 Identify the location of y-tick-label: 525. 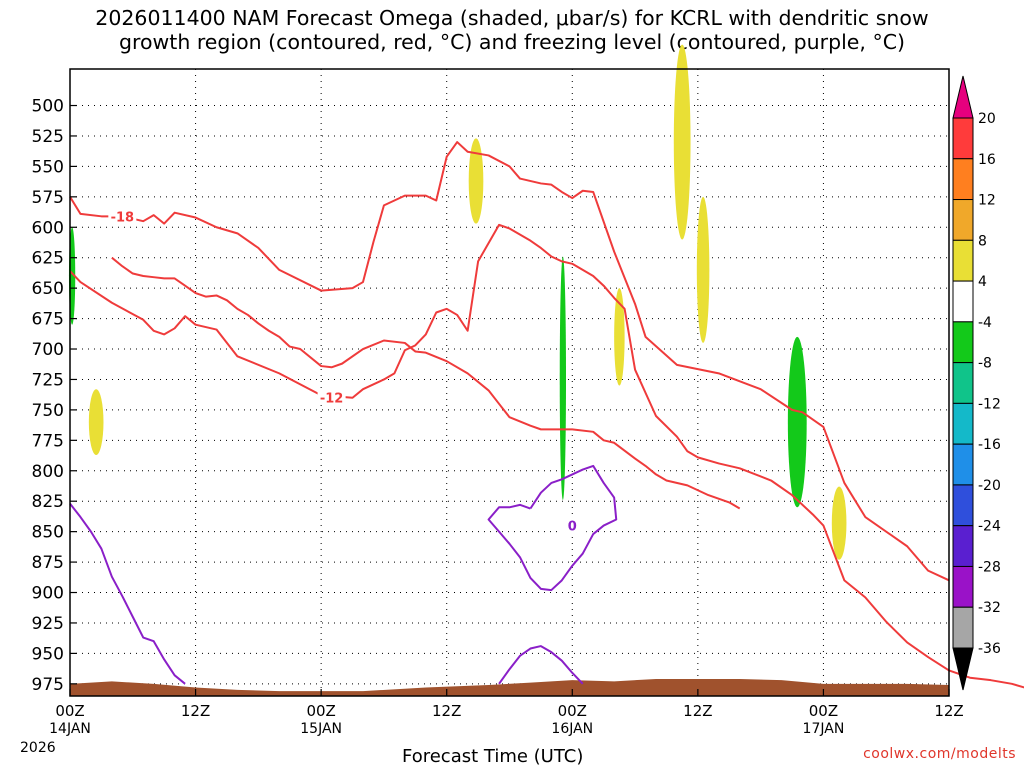
(48, 137).